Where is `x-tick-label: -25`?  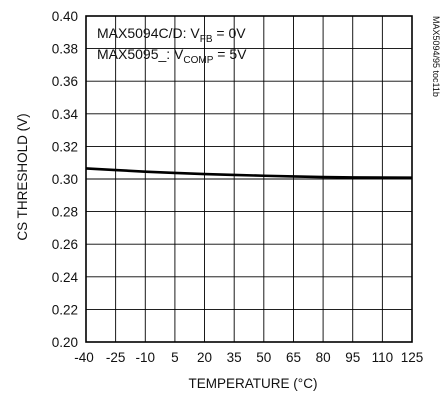 x-tick-label: -25 is located at coordinates (116, 357).